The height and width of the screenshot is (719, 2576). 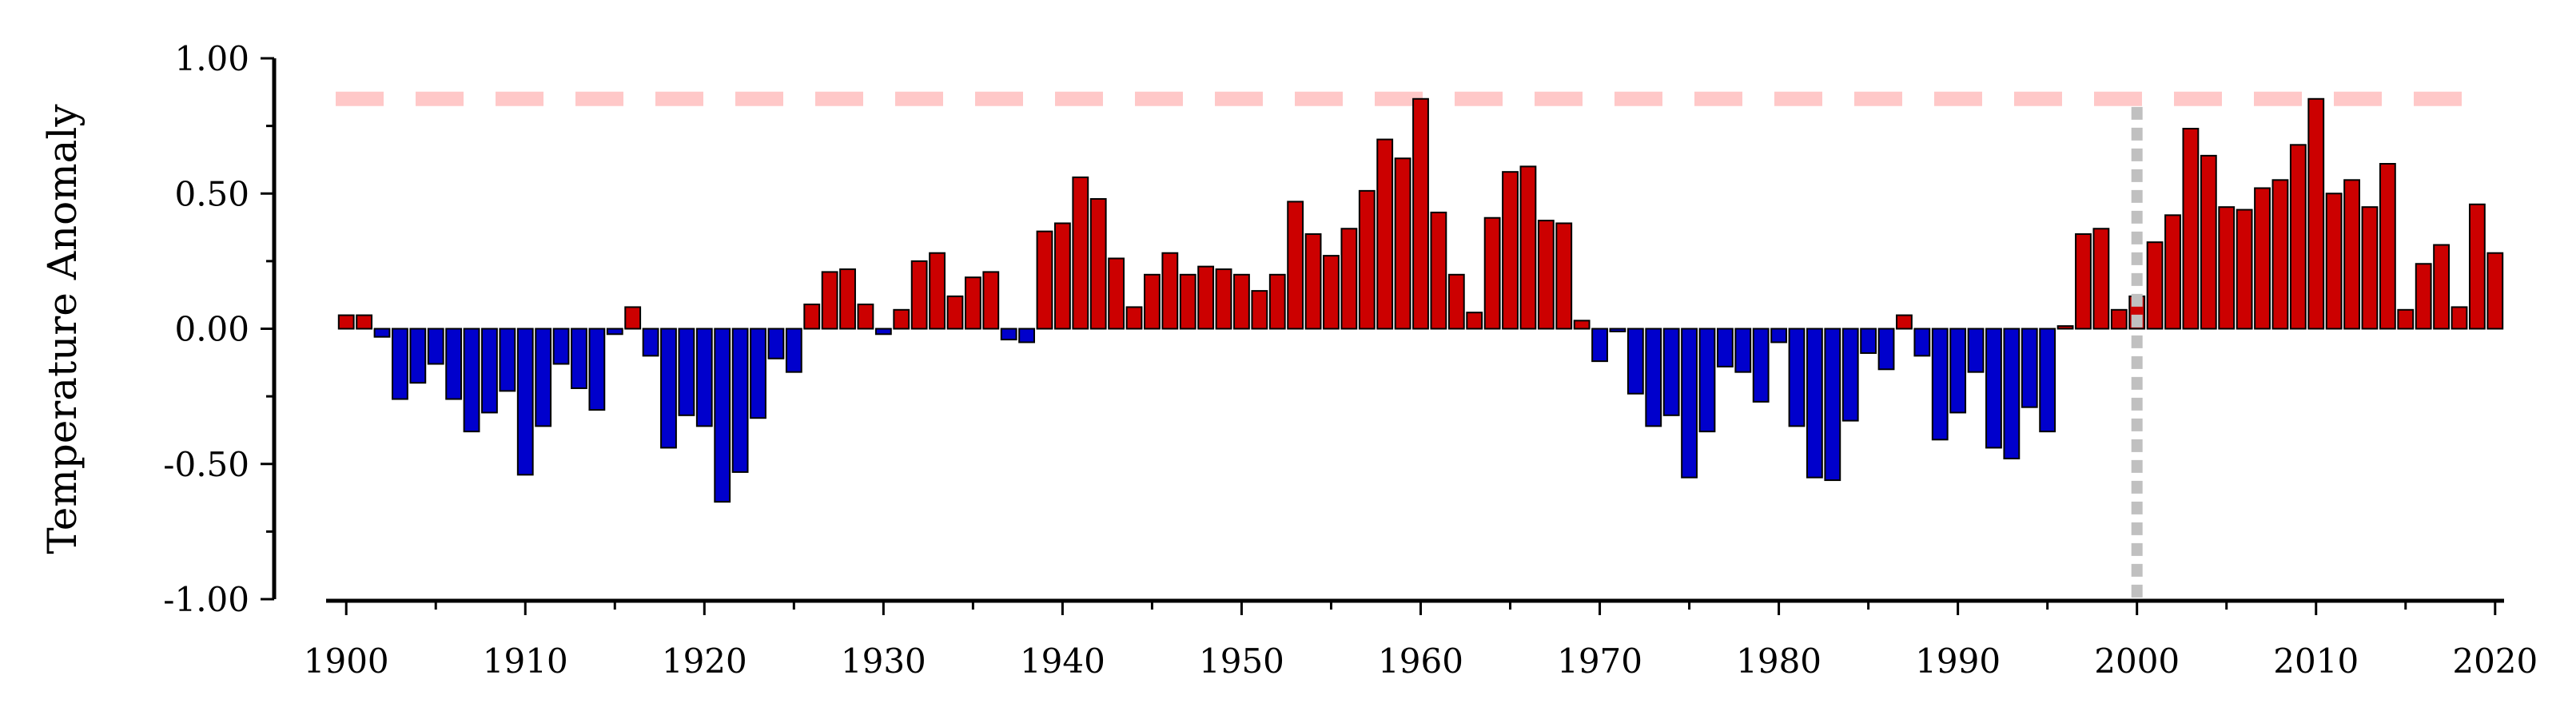 I want to click on bar-1930, so click(x=883, y=332).